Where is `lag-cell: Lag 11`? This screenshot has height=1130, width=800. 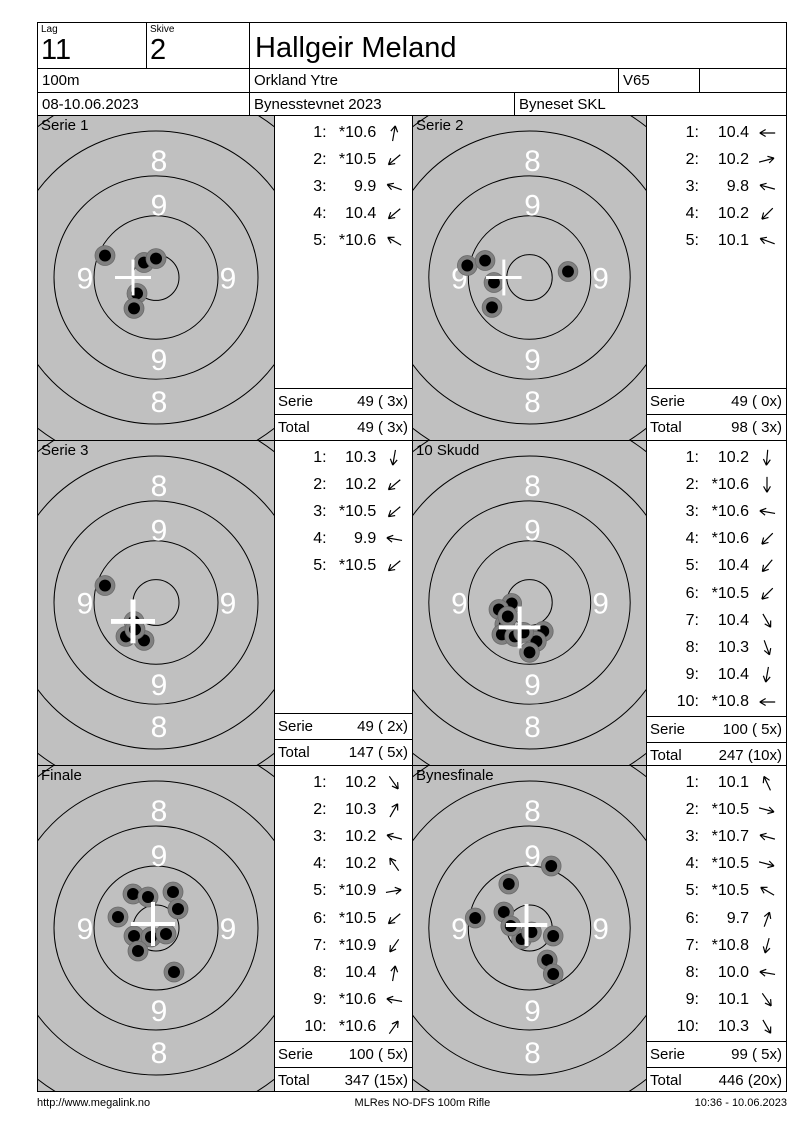 lag-cell: Lag 11 is located at coordinates (92, 45).